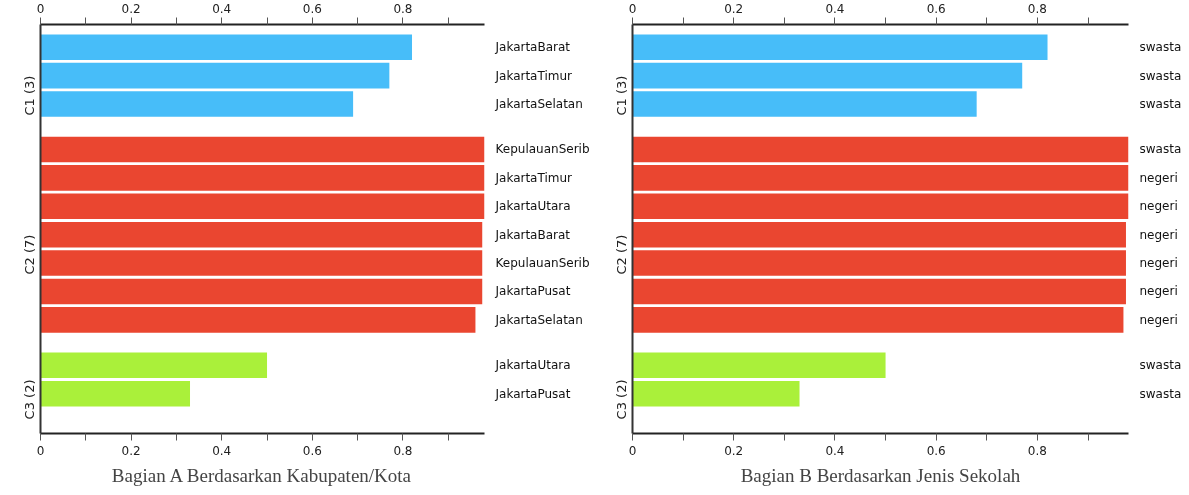 The image size is (1189, 495). What do you see at coordinates (880, 475) in the screenshot?
I see `text: Bagian B Berdasarkan Jenis Sekolah` at bounding box center [880, 475].